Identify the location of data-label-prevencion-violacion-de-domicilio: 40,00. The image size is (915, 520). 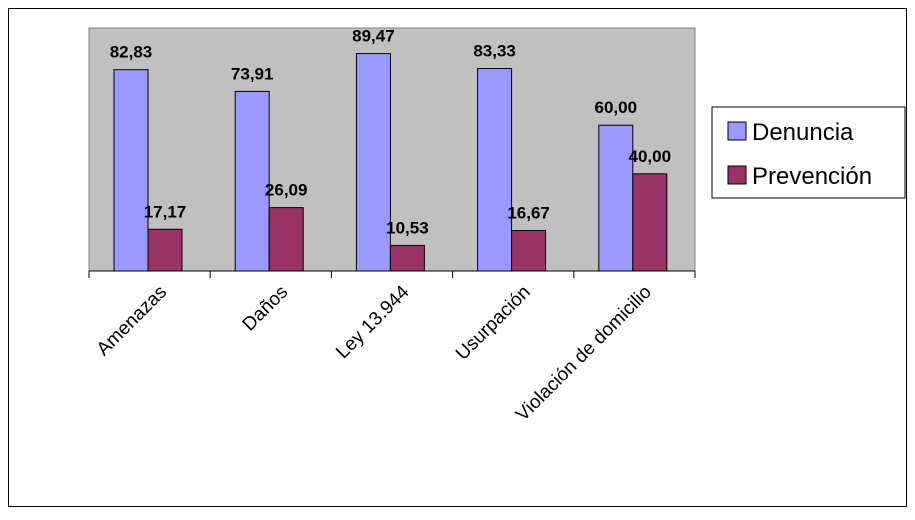
(650, 156).